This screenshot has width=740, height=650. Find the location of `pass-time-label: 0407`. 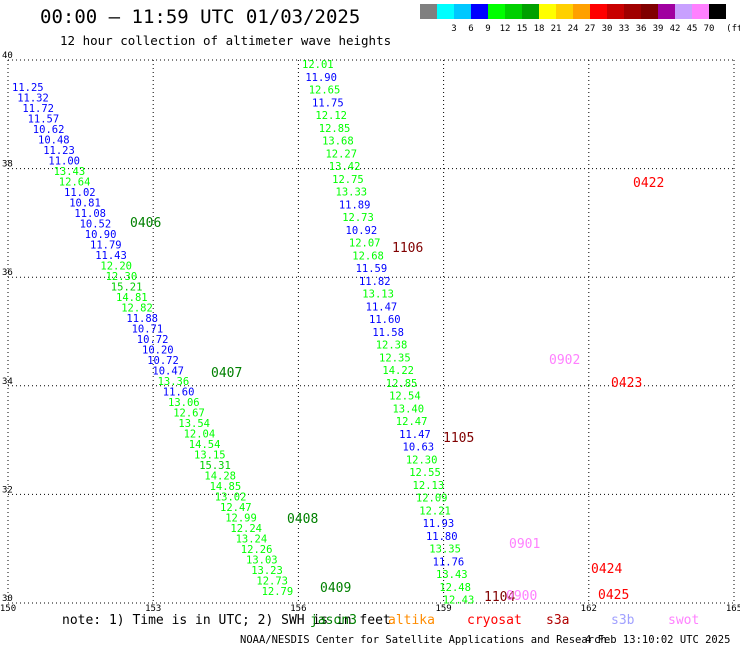

pass-time-label: 0407 is located at coordinates (226, 373).